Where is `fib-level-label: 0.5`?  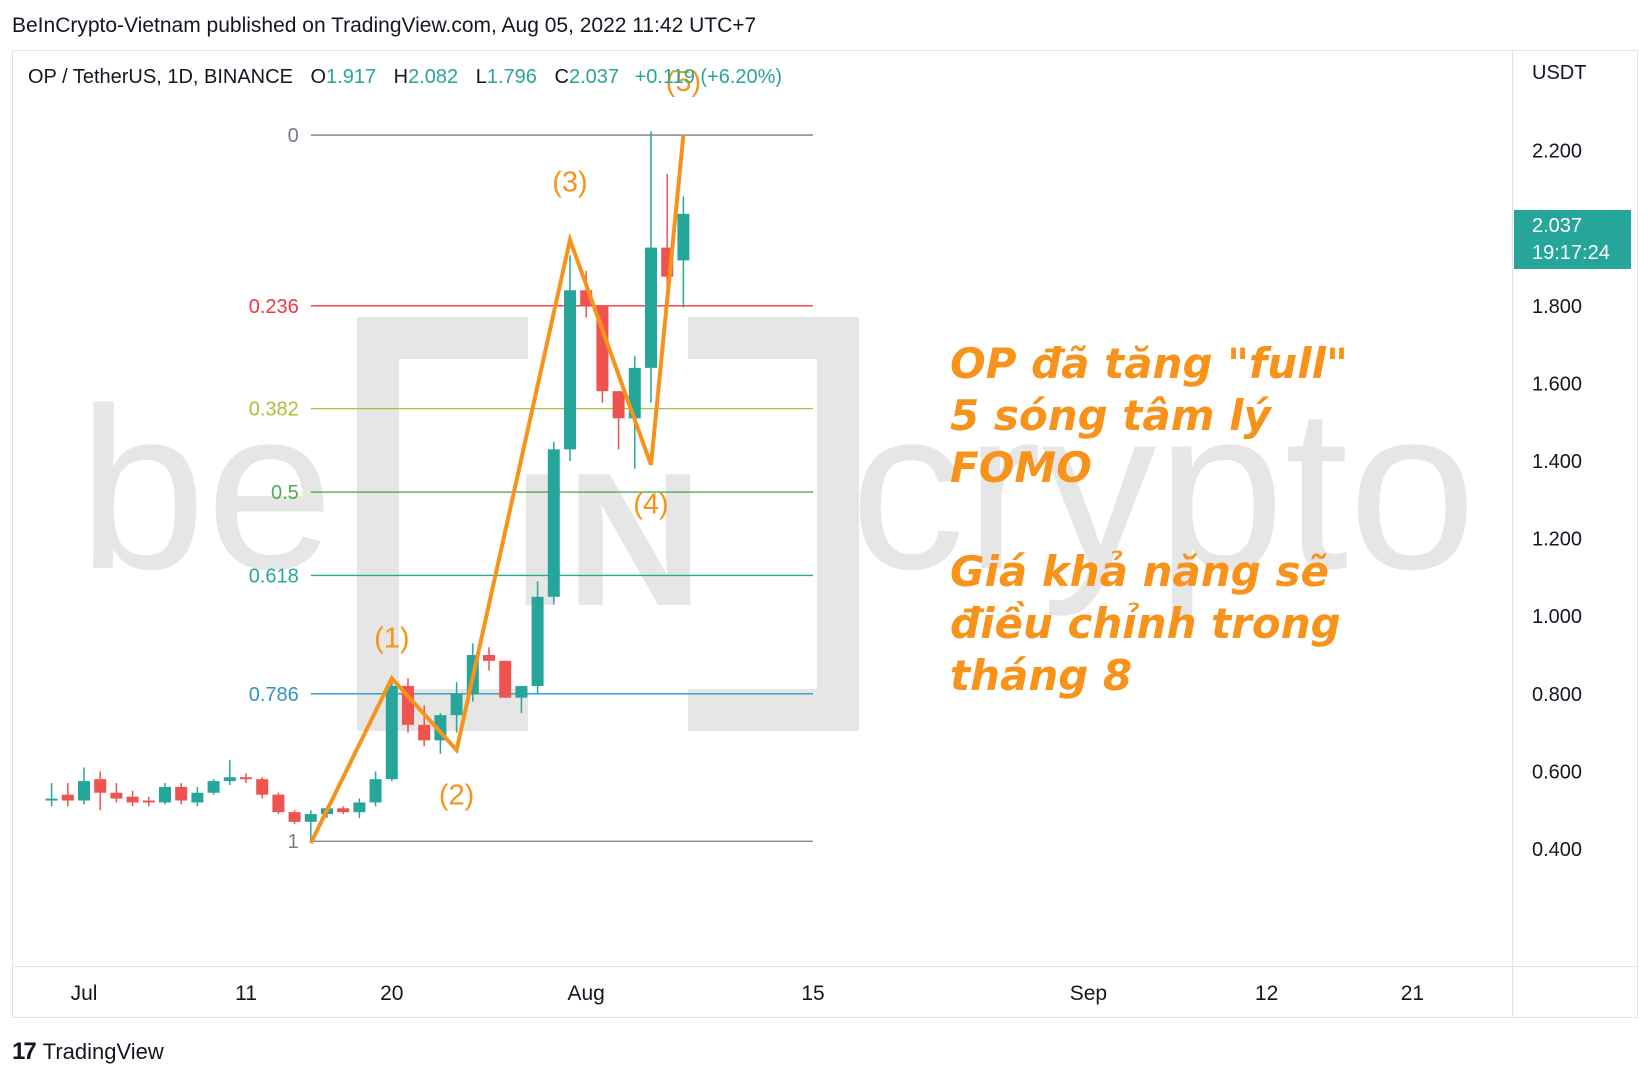
fib-level-label: 0.5 is located at coordinates (285, 493).